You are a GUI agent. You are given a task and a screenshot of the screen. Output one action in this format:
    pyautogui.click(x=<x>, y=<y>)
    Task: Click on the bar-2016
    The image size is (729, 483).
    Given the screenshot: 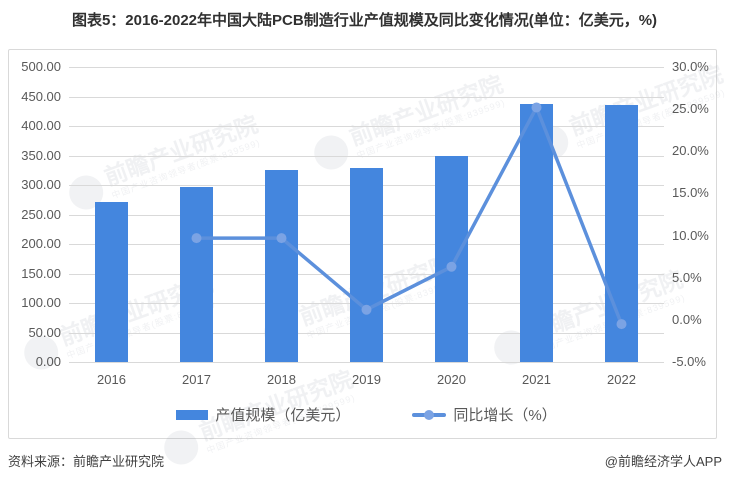 What is the action you would take?
    pyautogui.click(x=111, y=282)
    